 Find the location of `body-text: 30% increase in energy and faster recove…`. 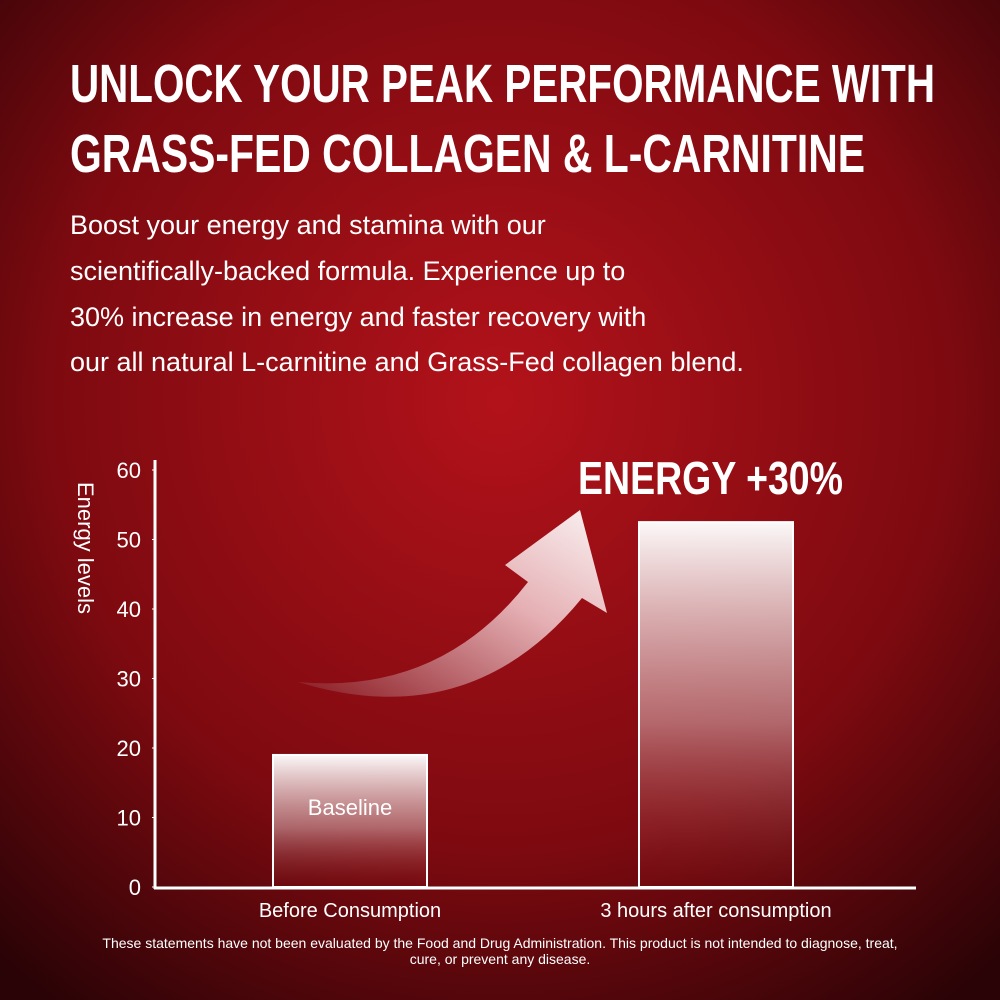

body-text: 30% increase in energy and faster recove… is located at coordinates (358, 317).